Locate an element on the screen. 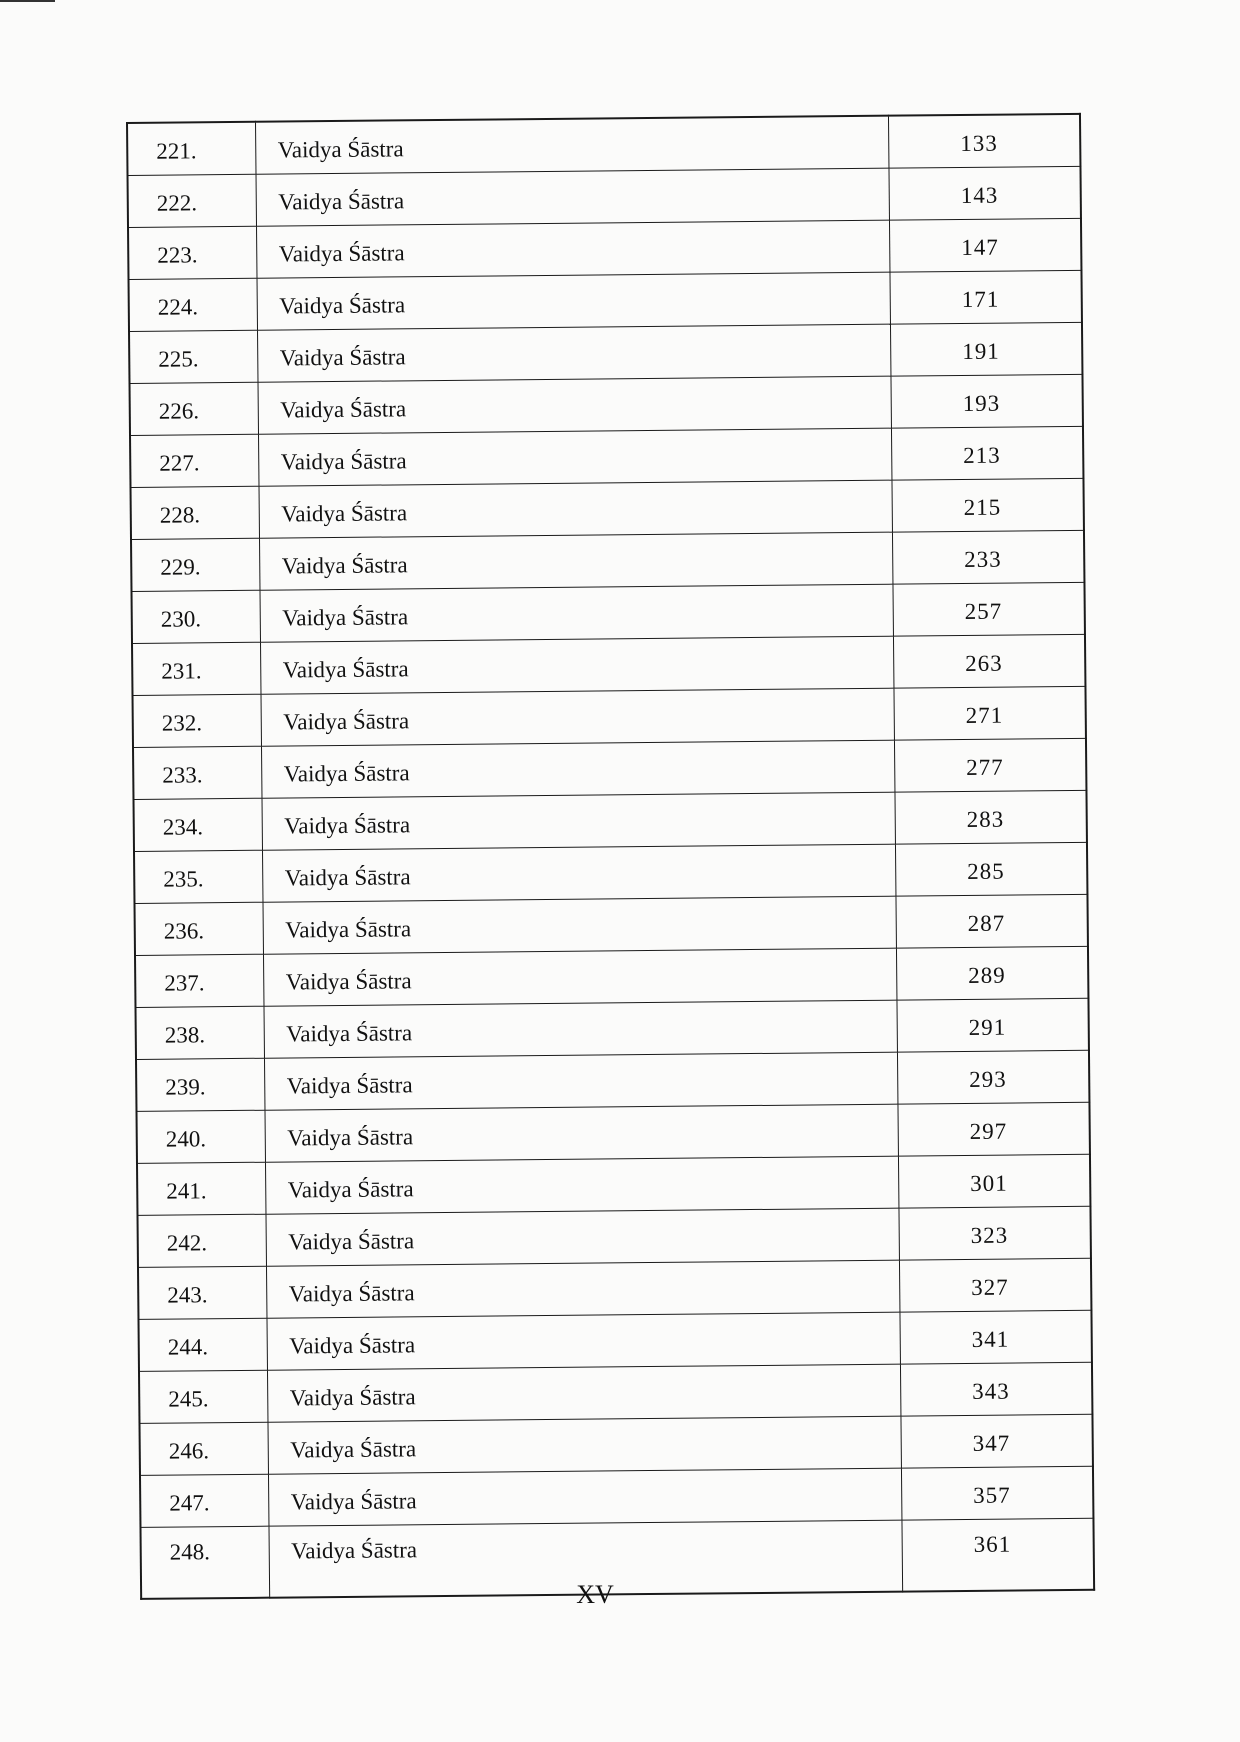 The image size is (1240, 1742). row-page: 283 is located at coordinates (990, 817).